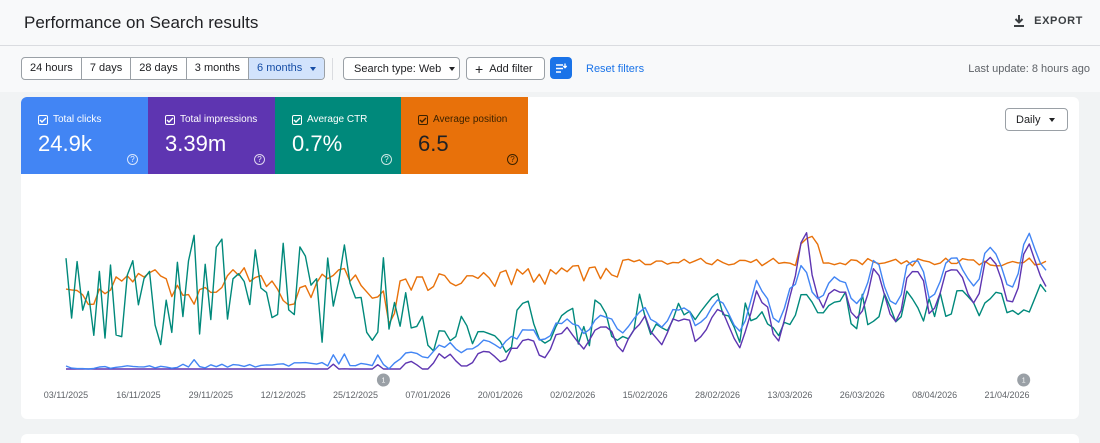  What do you see at coordinates (645, 395) in the screenshot?
I see `x-tick-label: 15/02/2026` at bounding box center [645, 395].